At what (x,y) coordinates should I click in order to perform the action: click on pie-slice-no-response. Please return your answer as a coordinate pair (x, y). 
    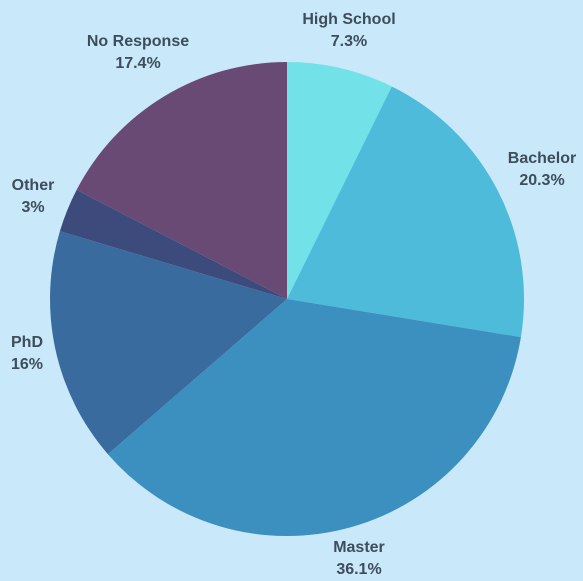
    Looking at the image, I should click on (182, 180).